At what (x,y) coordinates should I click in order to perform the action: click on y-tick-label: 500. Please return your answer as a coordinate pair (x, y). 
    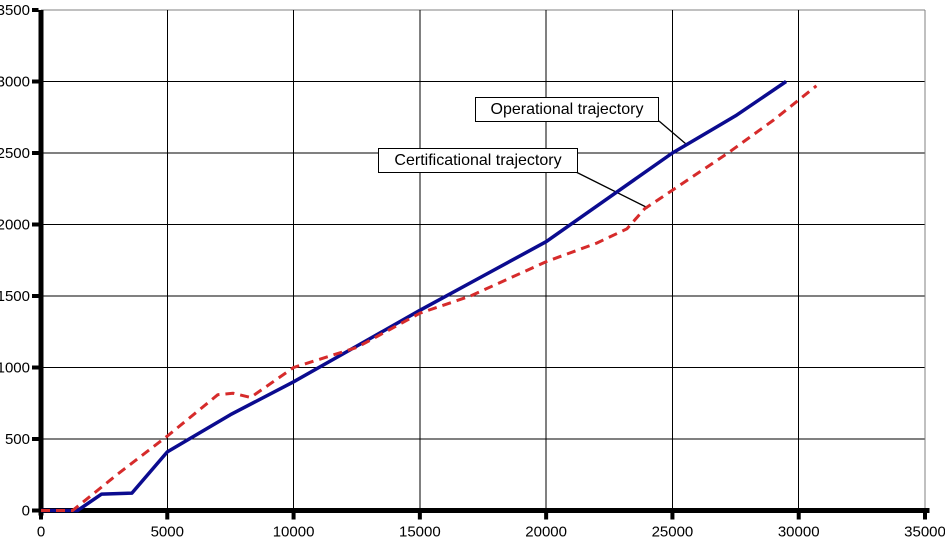
    Looking at the image, I should click on (17, 439).